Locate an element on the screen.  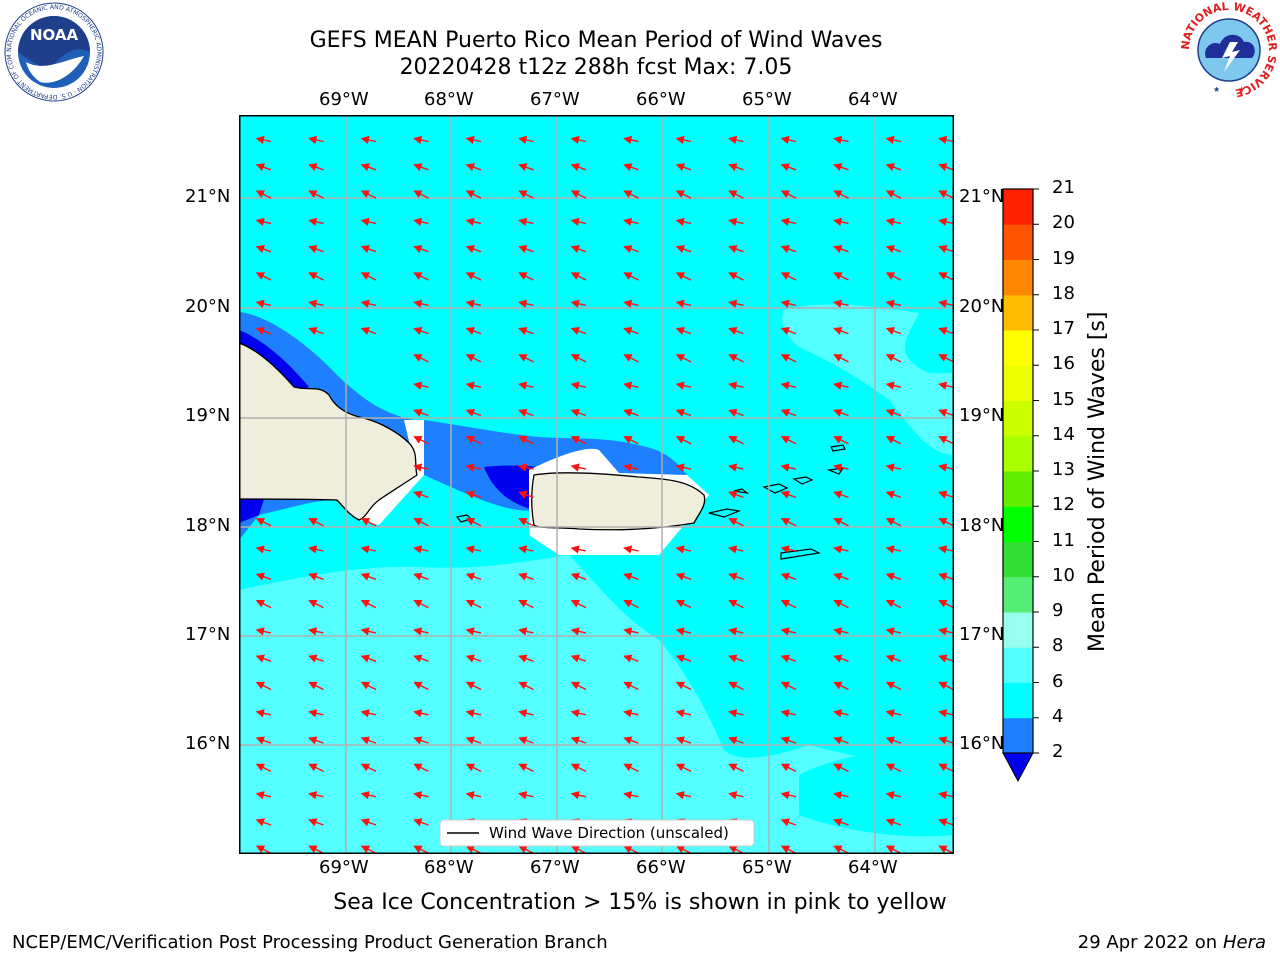
land-hispaniola-top is located at coordinates (328, 431).